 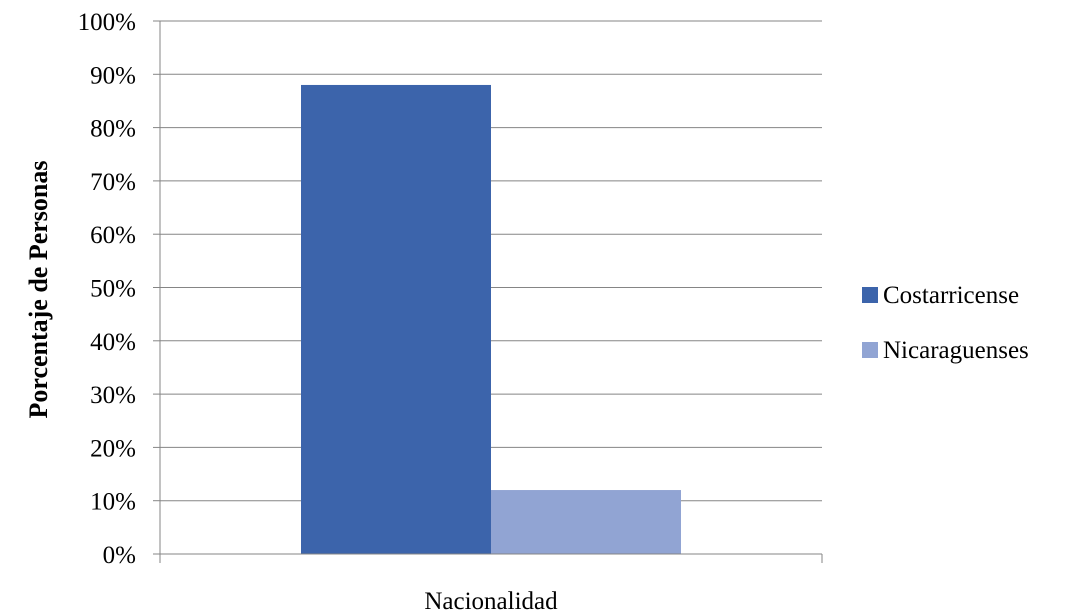 I want to click on y-axis-ticks: 0% 10% 20% 30% 40% 50% 60% 70% 80% 90% 100%, so click(x=107, y=289).